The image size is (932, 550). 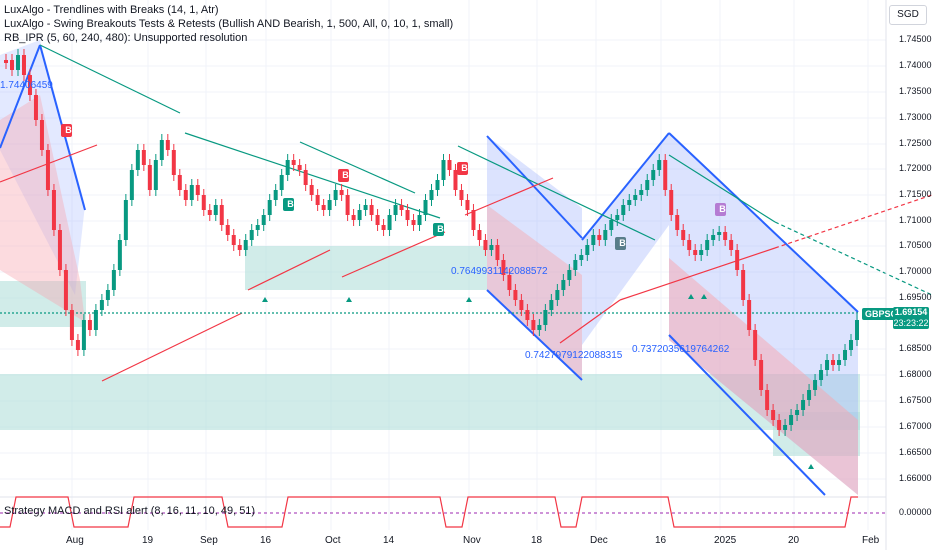 What do you see at coordinates (499, 271) in the screenshot?
I see `nov-value-label: 0.7649931142088572` at bounding box center [499, 271].